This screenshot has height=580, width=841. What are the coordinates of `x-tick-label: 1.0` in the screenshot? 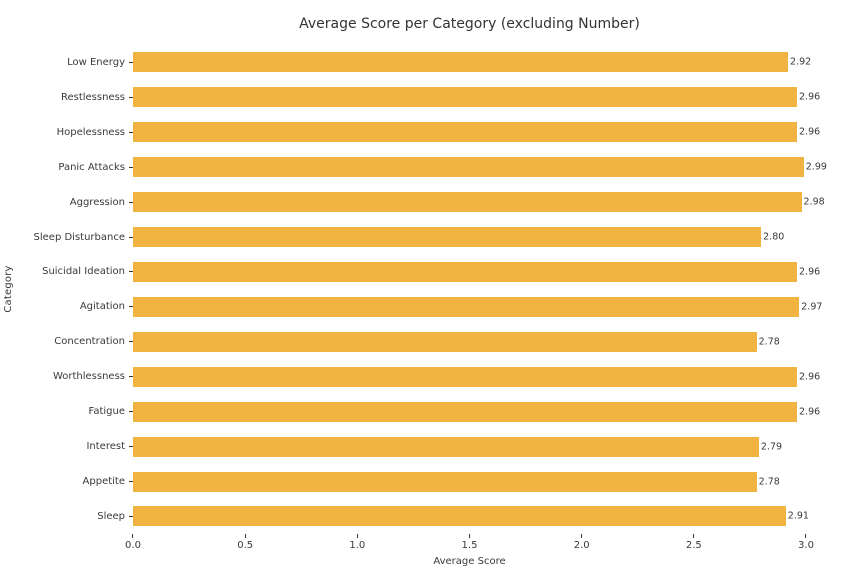 It's located at (357, 545).